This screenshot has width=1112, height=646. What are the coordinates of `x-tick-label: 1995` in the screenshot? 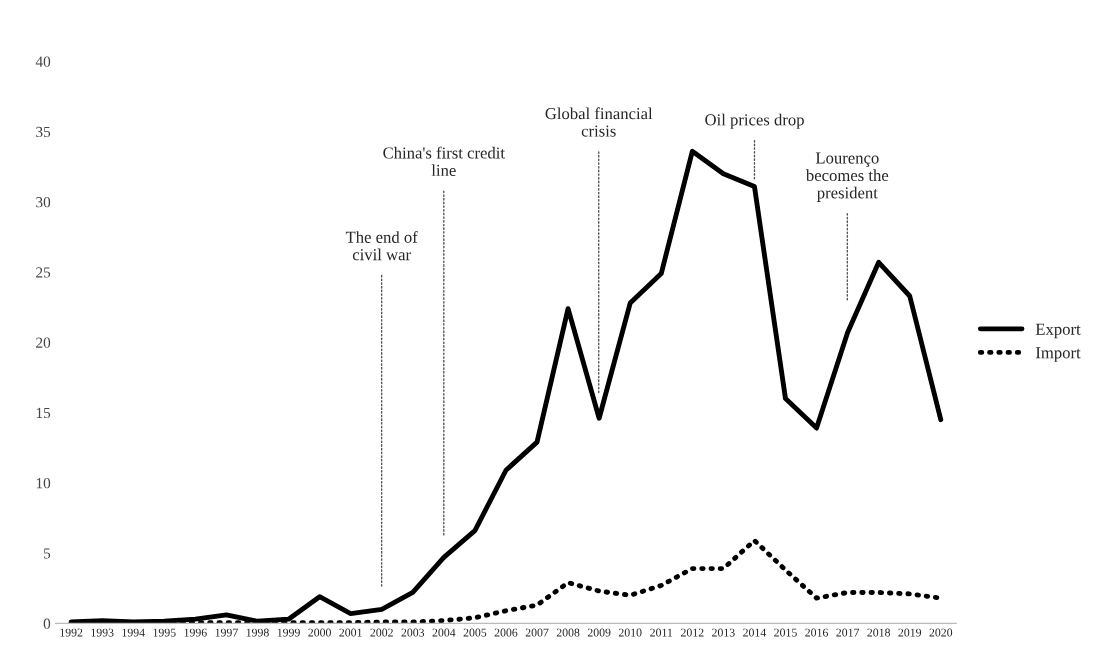 It's located at (164, 632).